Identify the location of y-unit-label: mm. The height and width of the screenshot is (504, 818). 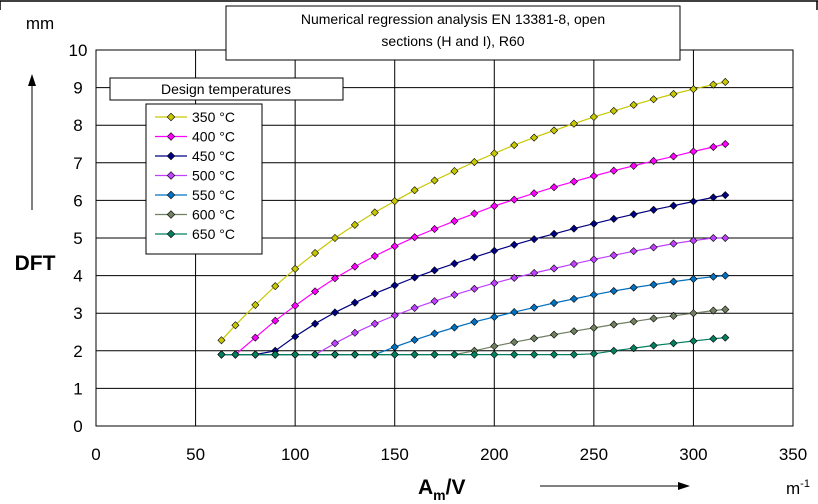
(40, 23).